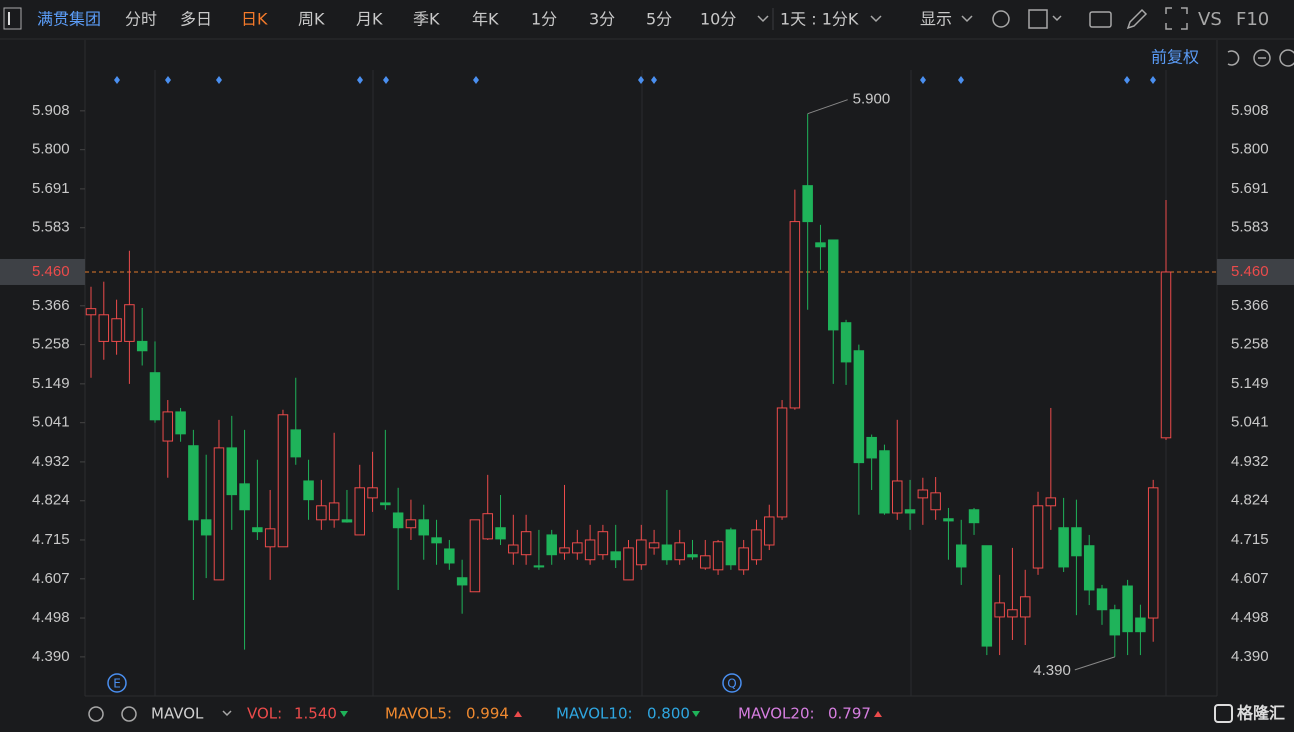 Image resolution: width=1294 pixels, height=732 pixels. What do you see at coordinates (12, 18) in the screenshot?
I see `menu-icon` at bounding box center [12, 18].